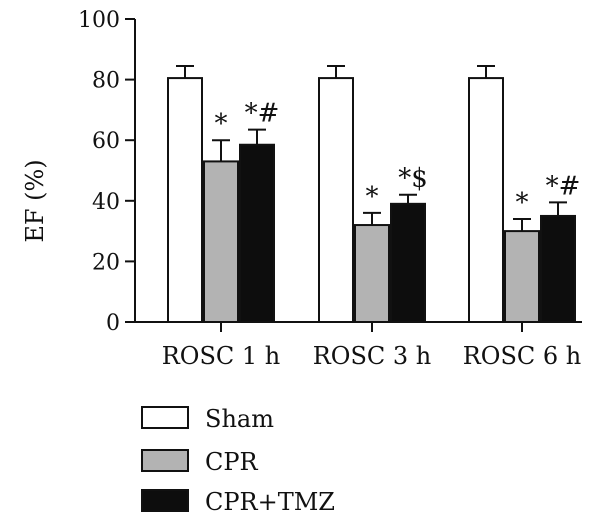 The width and height of the screenshot is (600, 523). What do you see at coordinates (413, 179) in the screenshot?
I see `significance-label: *$` at bounding box center [413, 179].